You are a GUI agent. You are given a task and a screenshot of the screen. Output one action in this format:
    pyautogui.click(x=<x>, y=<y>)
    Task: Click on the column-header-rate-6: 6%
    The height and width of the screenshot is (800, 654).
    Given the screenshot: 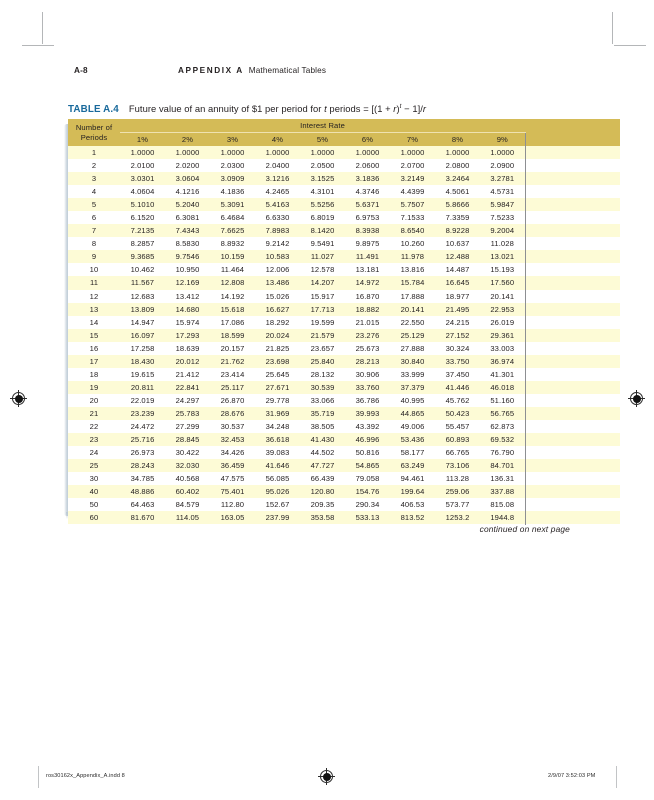 What is the action you would take?
    pyautogui.click(x=367, y=139)
    